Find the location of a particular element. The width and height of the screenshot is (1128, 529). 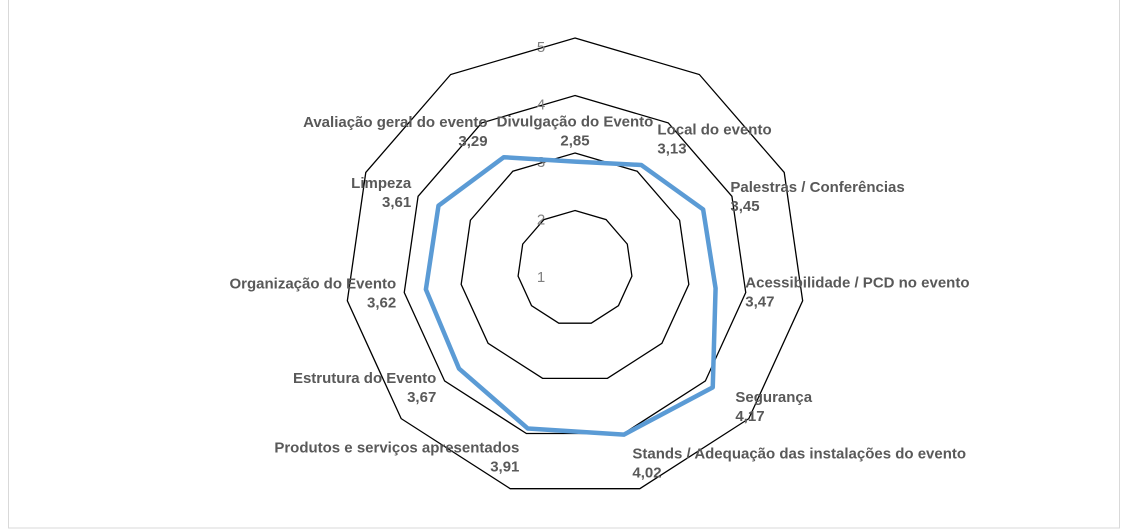

r-tick-label: 4 is located at coordinates (541, 104).